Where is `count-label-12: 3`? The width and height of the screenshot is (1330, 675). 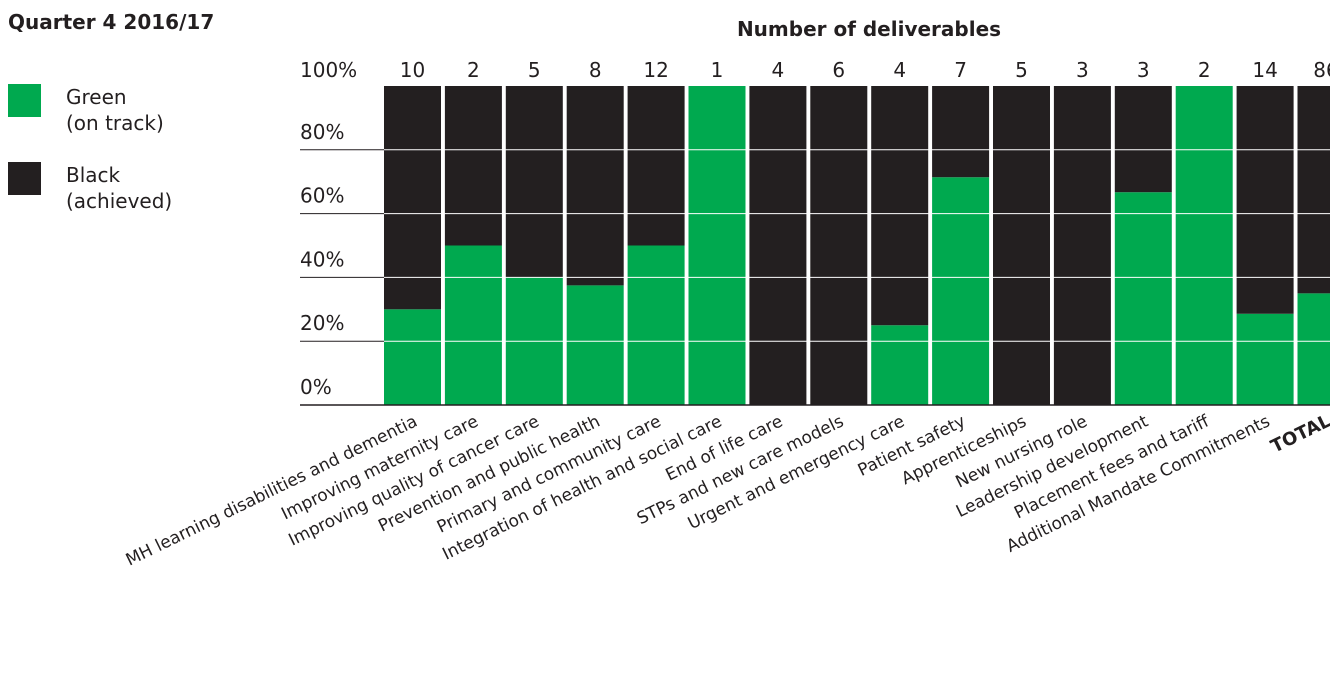
count-label-12: 3 is located at coordinates (1143, 70).